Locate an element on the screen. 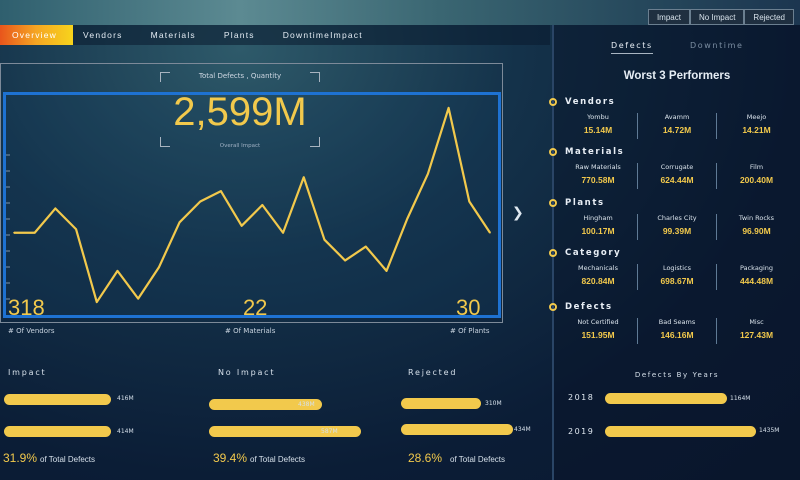  bar-value: 416M is located at coordinates (125, 398).